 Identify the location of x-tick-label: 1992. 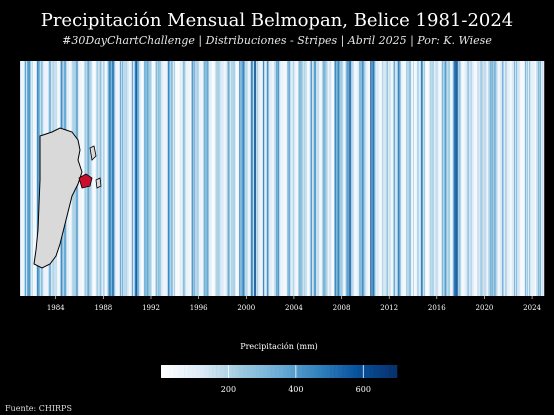
(151, 308).